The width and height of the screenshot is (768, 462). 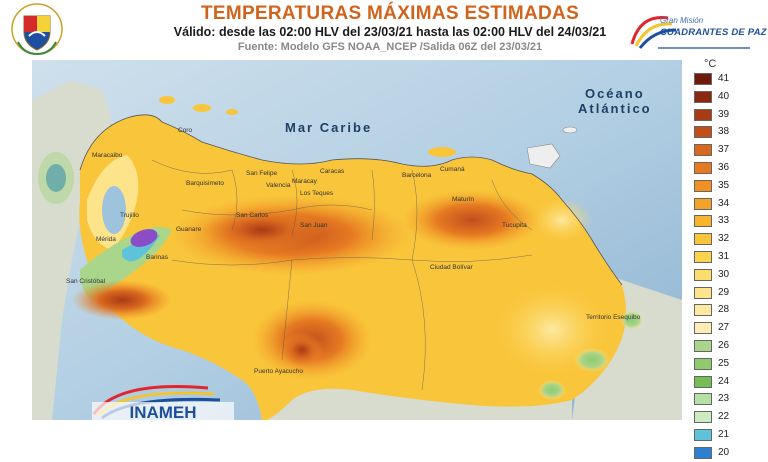 I want to click on legend-item: 31, so click(x=719, y=257).